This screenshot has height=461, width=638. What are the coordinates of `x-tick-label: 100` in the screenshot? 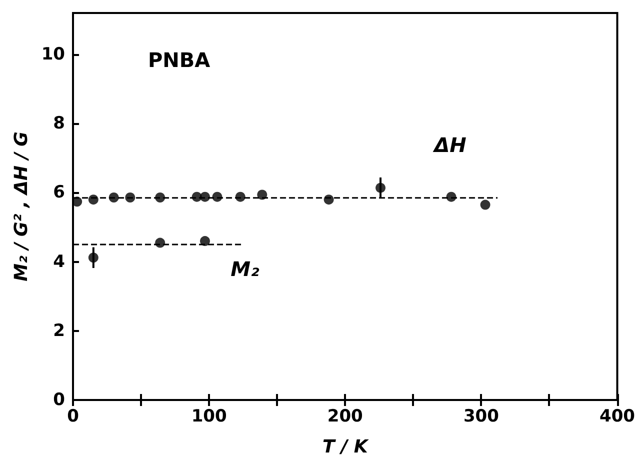 It's located at (209, 416).